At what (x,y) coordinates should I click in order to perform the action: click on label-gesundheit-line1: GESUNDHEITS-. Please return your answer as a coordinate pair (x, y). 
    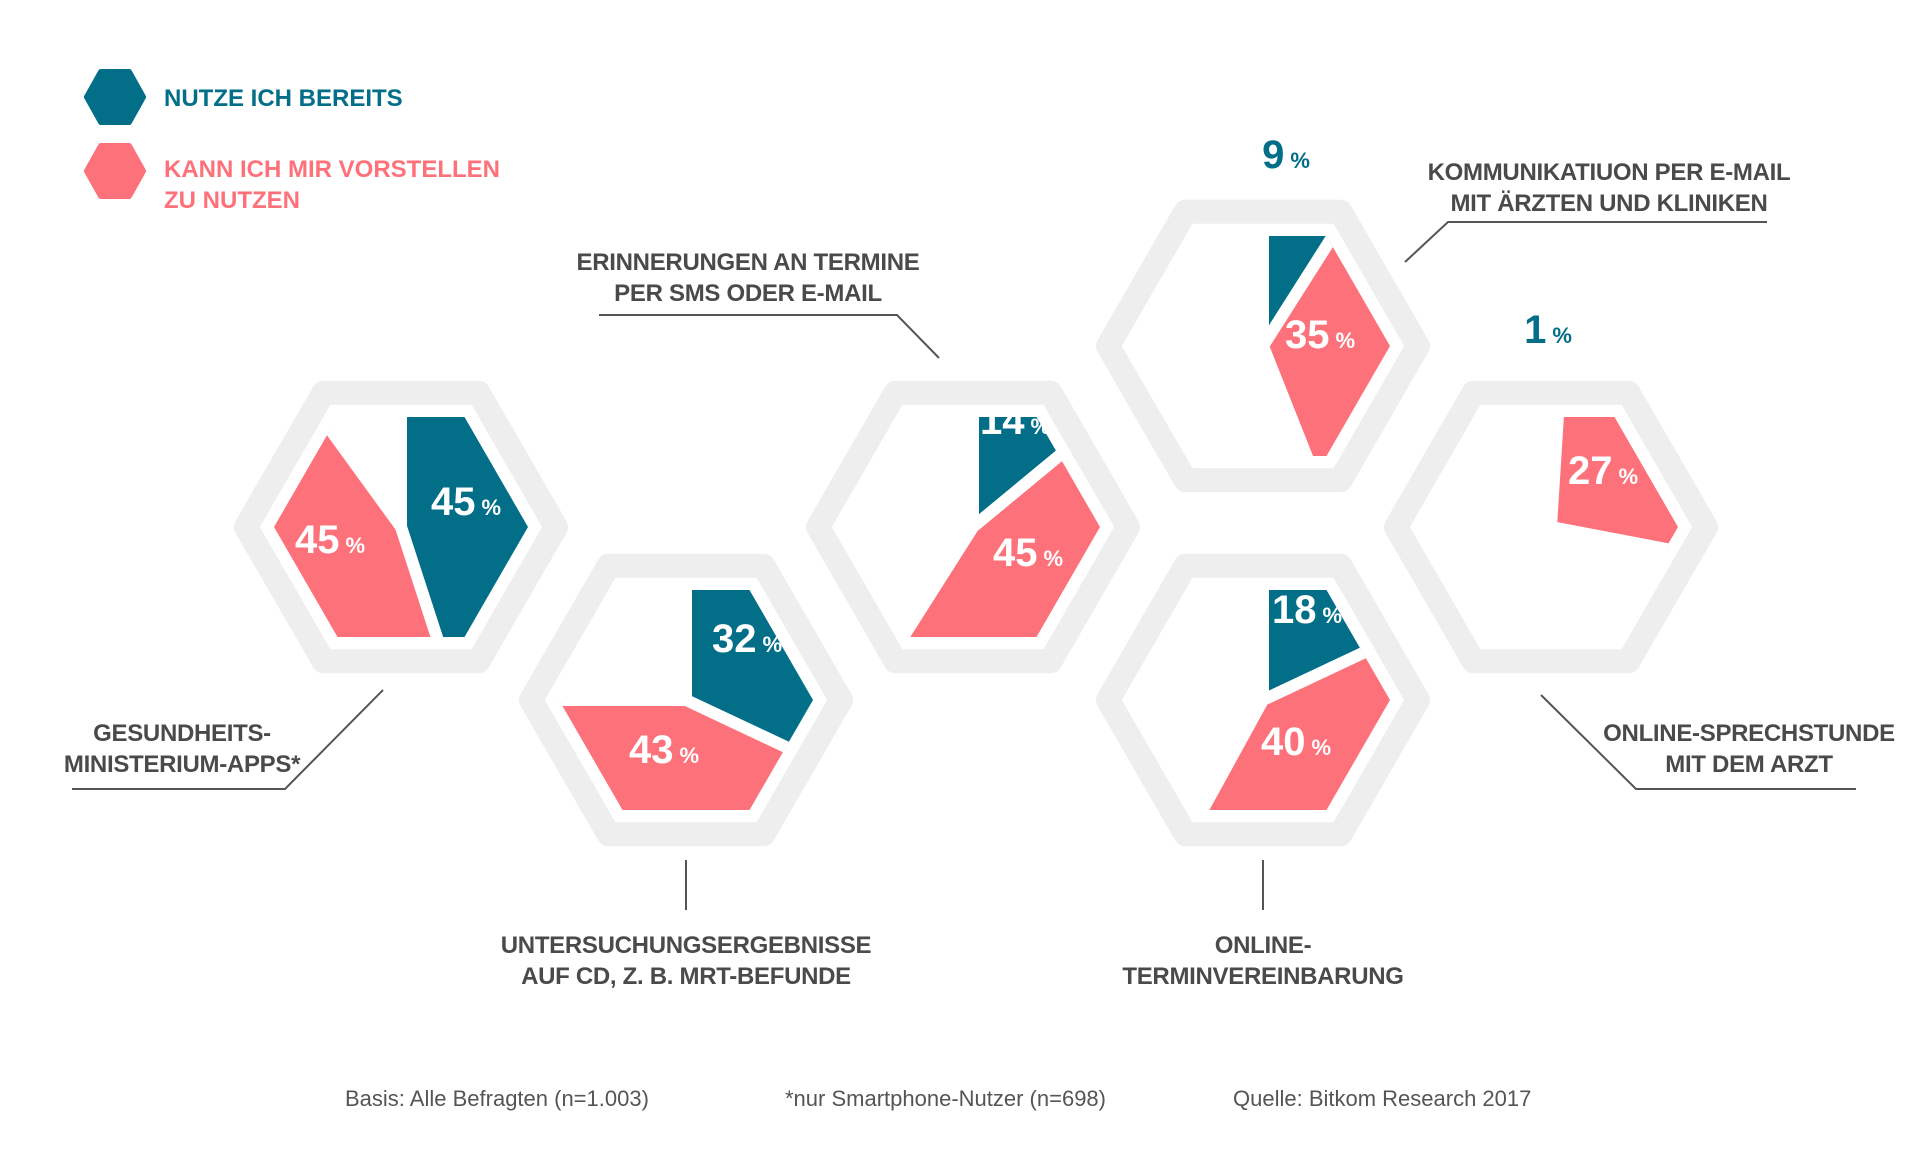
    Looking at the image, I should click on (182, 733).